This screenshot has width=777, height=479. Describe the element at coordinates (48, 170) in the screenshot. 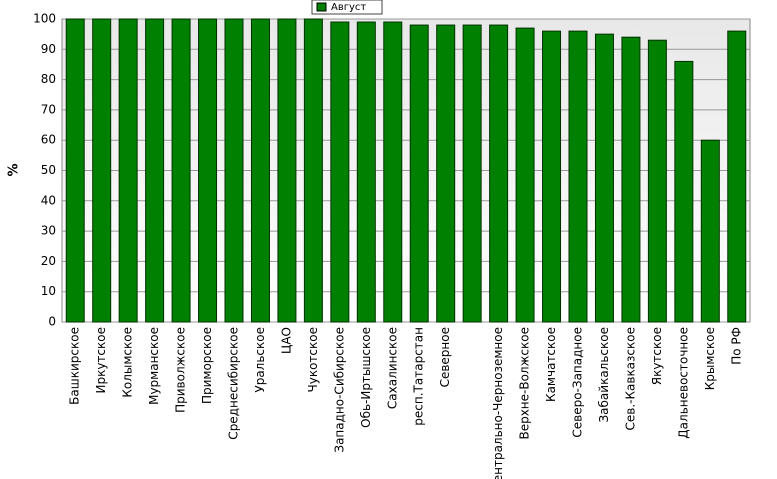

I see `y-tick-label: 50` at that location.